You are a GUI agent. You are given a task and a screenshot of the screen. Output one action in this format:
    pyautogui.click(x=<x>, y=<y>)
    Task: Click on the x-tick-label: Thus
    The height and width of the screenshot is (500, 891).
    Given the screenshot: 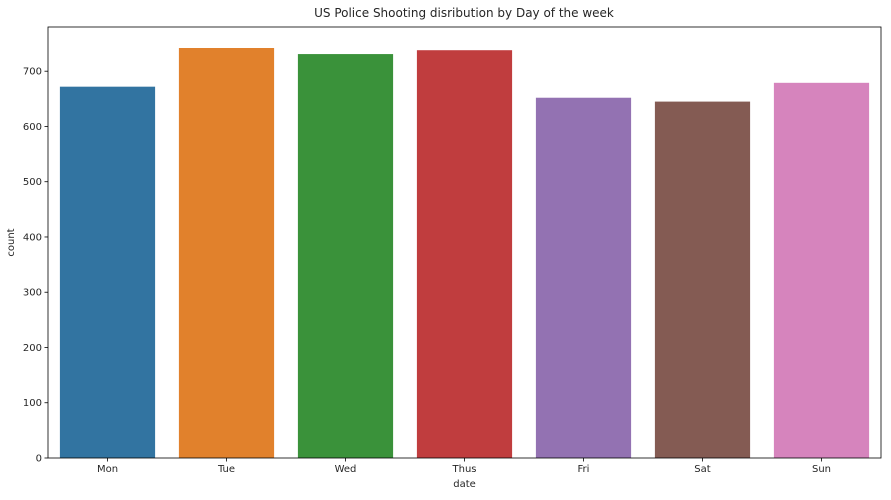 What is the action you would take?
    pyautogui.click(x=464, y=469)
    